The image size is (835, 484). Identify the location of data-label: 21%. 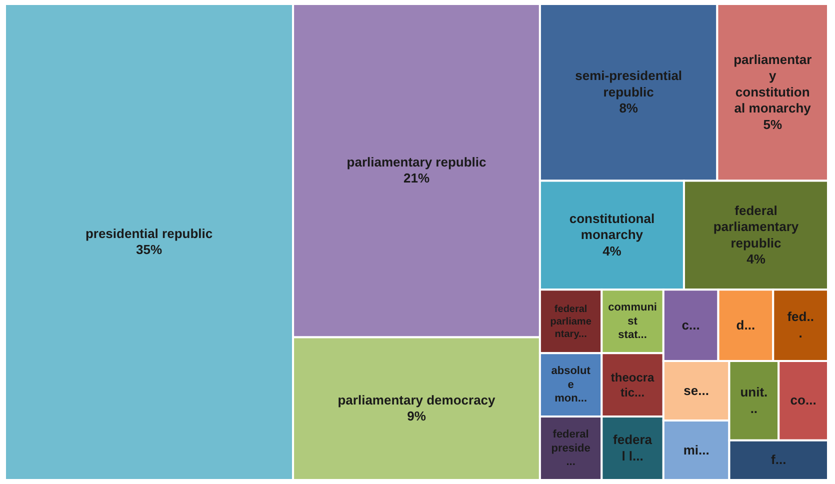
(416, 178).